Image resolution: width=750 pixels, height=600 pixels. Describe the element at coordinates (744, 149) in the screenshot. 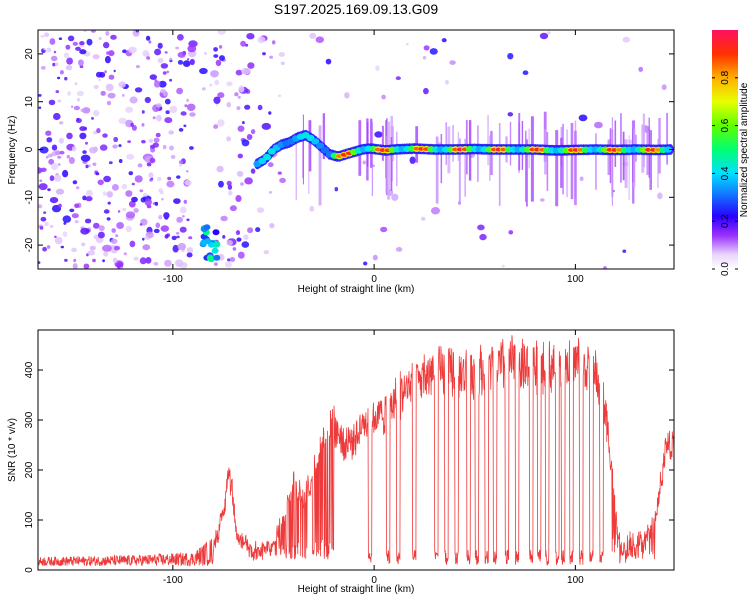

I see `colorbar-label: Normalized spectral amplitude` at that location.